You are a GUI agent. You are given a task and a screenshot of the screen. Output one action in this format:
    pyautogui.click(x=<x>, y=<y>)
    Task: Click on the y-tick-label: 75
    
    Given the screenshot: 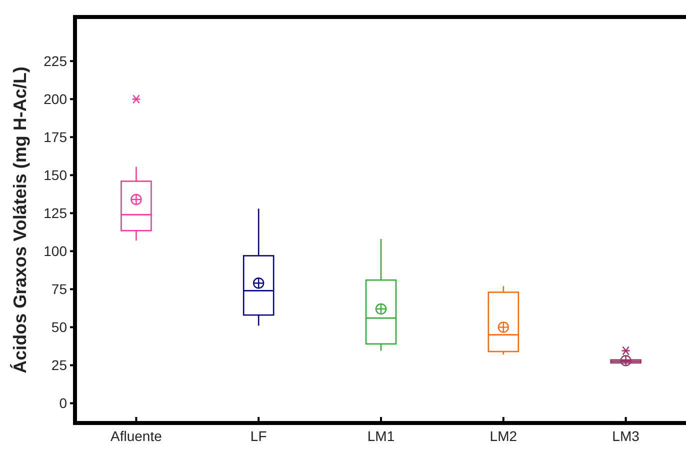 What is the action you would take?
    pyautogui.click(x=59, y=289)
    